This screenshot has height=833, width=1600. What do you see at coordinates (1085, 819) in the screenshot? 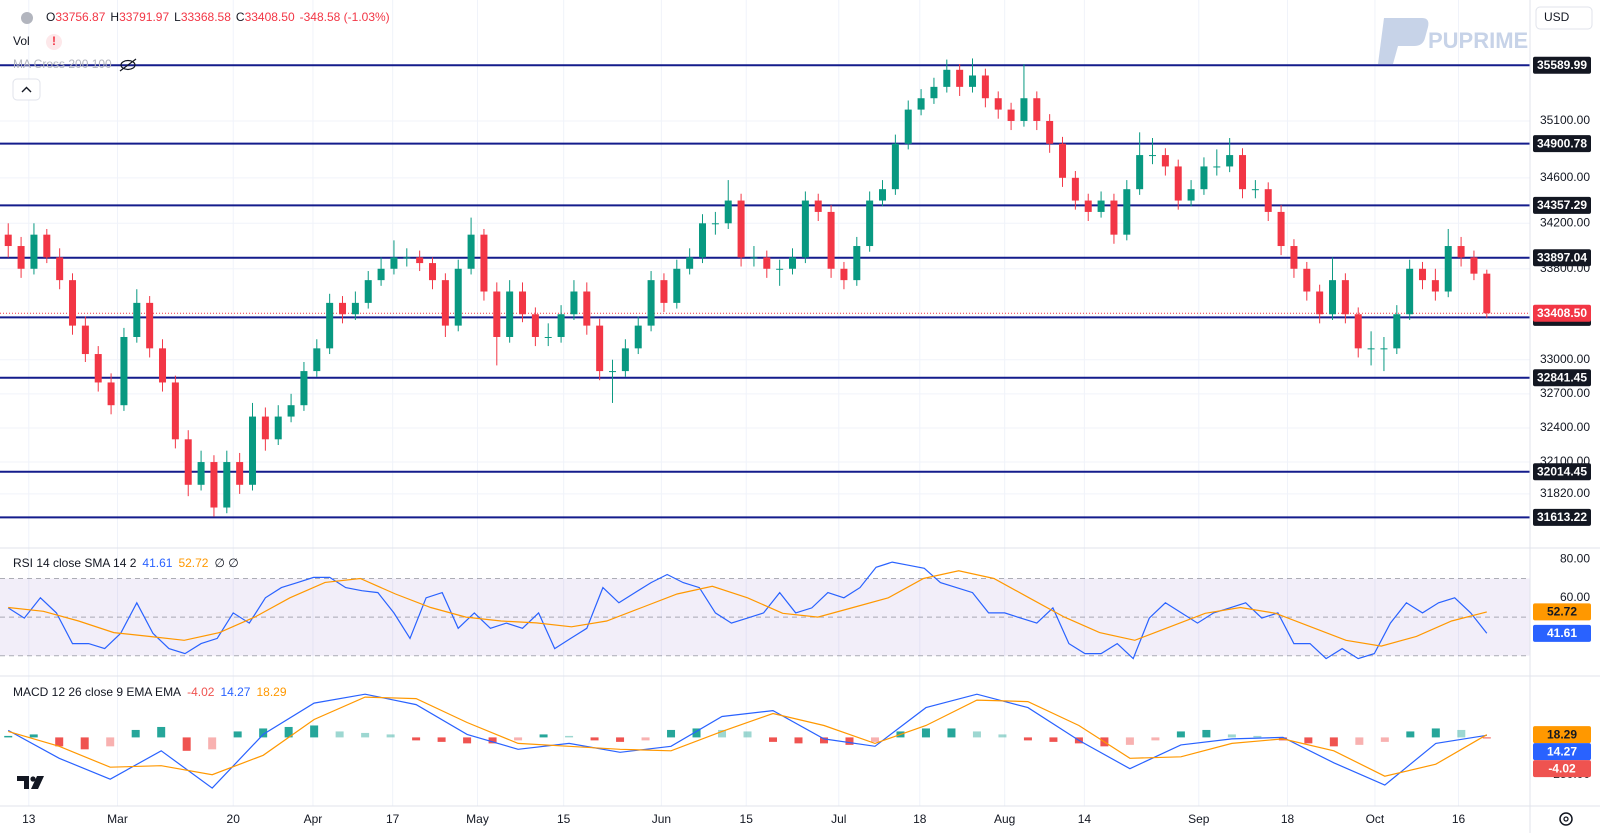
I see `x-tick-label: 14` at bounding box center [1085, 819].